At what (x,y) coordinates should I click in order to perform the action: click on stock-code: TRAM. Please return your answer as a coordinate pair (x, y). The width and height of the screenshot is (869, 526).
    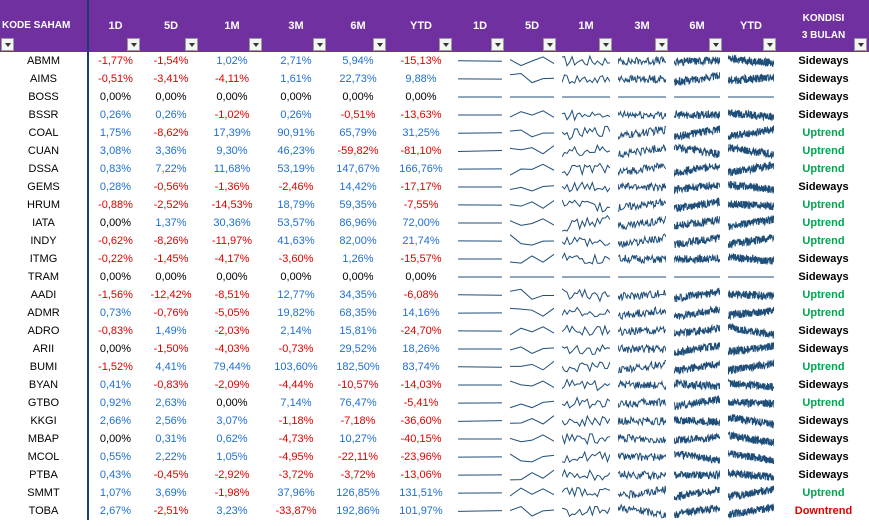
    Looking at the image, I should click on (44, 277).